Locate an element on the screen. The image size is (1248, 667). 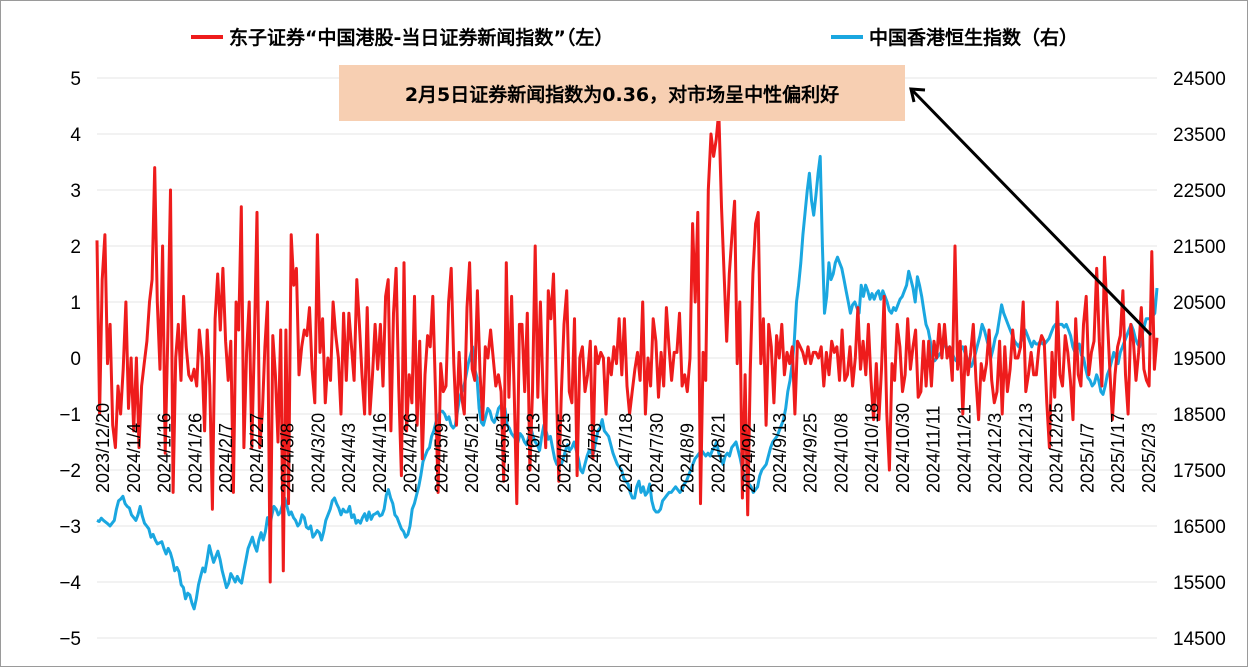
annotation-arrow is located at coordinates (1032, 213).